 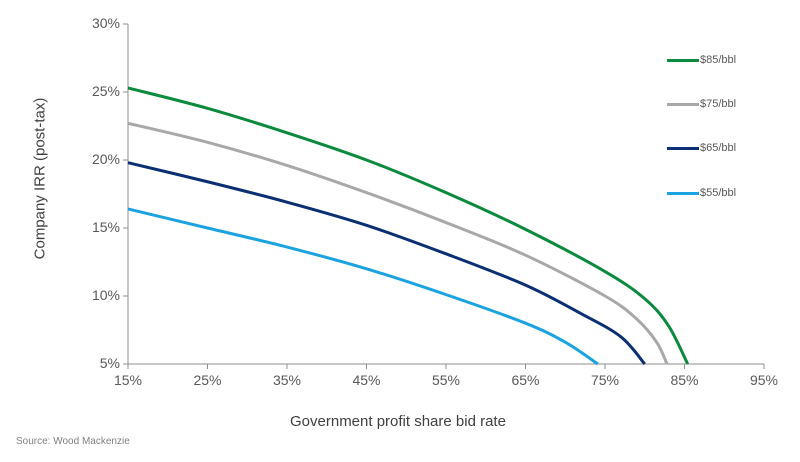 I want to click on legend-item-85: $85/bbl, so click(x=701, y=60).